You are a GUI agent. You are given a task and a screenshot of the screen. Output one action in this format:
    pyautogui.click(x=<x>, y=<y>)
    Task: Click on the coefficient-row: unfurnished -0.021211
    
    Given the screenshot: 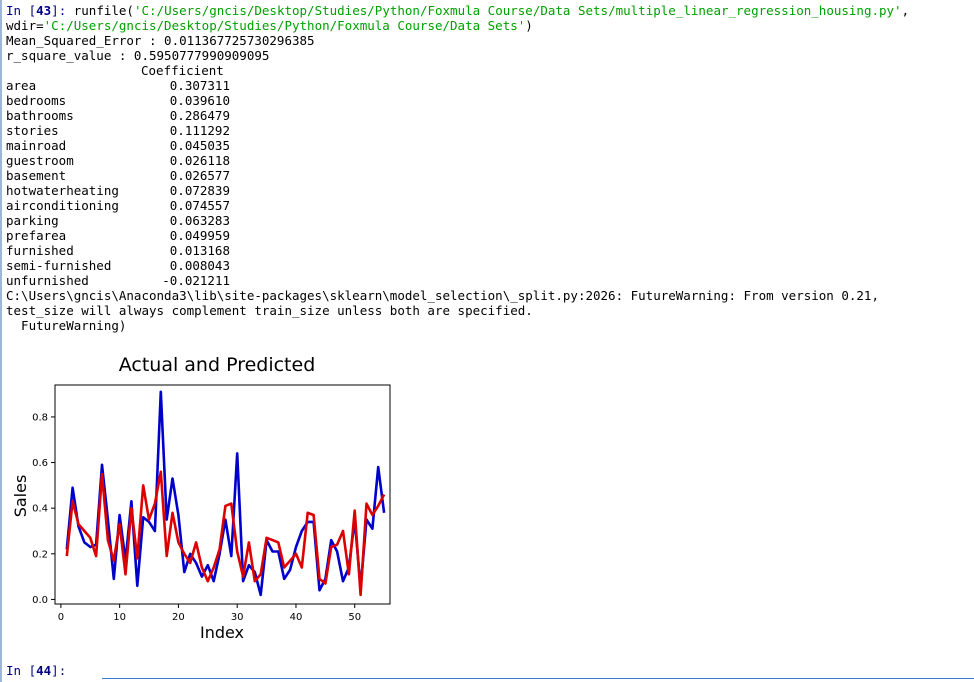 What is the action you would take?
    pyautogui.click(x=121, y=280)
    